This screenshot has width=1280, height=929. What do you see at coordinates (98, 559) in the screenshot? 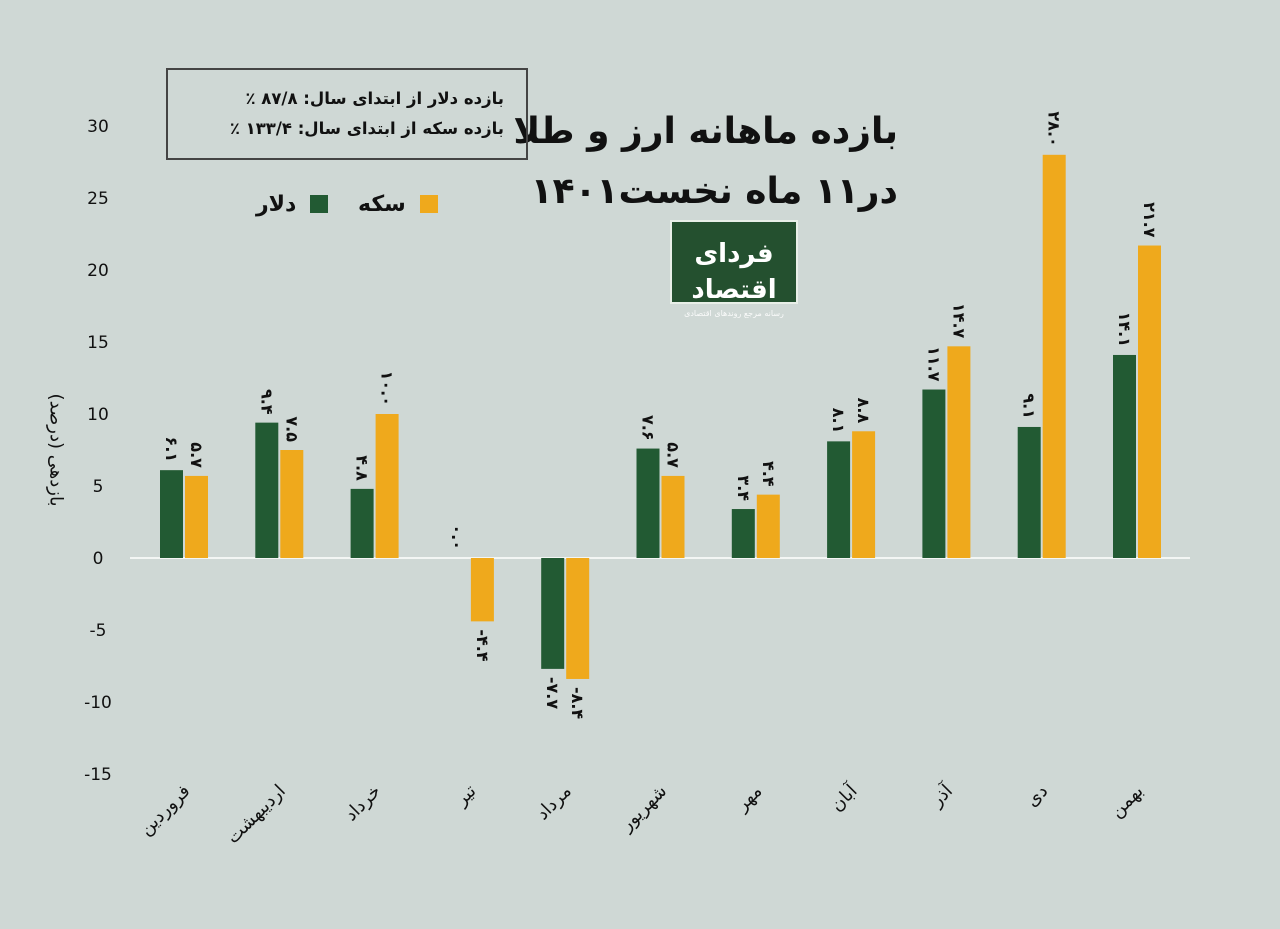
I see `y-tick-label: 0` at bounding box center [98, 559].